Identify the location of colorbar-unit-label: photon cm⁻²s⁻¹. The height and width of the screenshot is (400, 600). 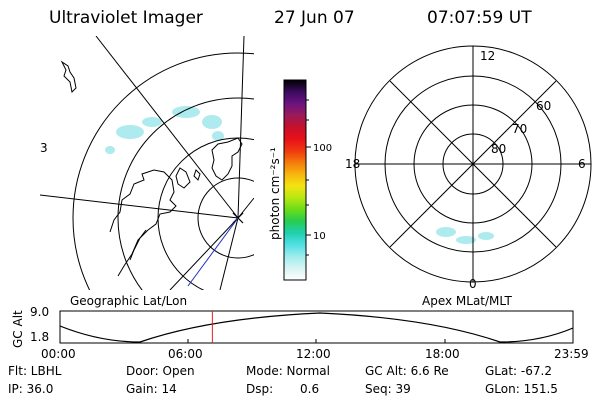
(275, 193).